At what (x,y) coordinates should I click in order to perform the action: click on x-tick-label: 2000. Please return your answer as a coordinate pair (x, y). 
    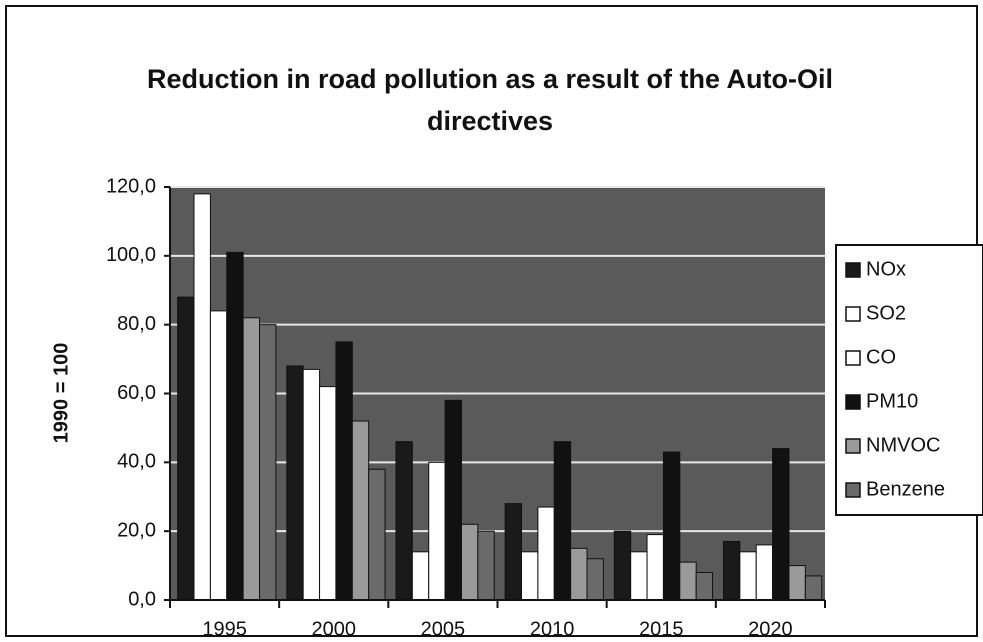
    Looking at the image, I should click on (334, 629).